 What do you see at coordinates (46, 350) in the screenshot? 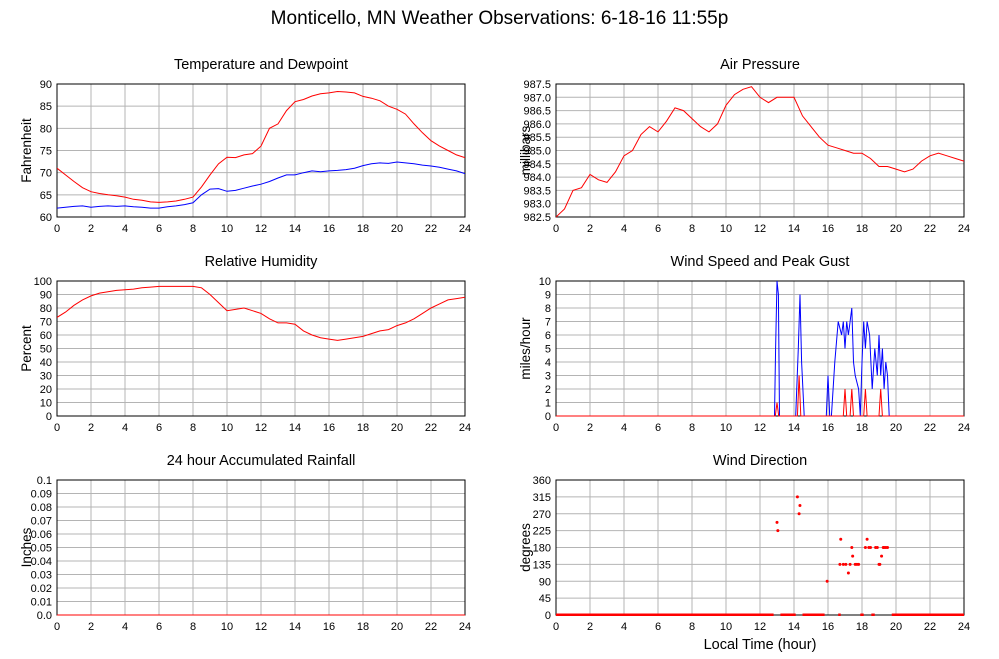
I see `y-tick-label: 50` at bounding box center [46, 350].